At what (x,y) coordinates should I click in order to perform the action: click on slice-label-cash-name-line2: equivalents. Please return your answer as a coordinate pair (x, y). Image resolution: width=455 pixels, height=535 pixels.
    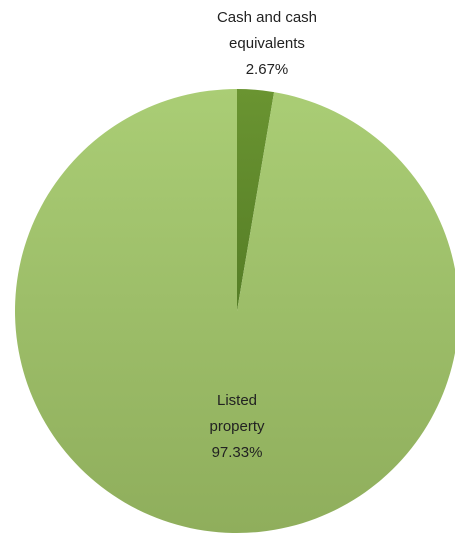
    Looking at the image, I should click on (267, 43).